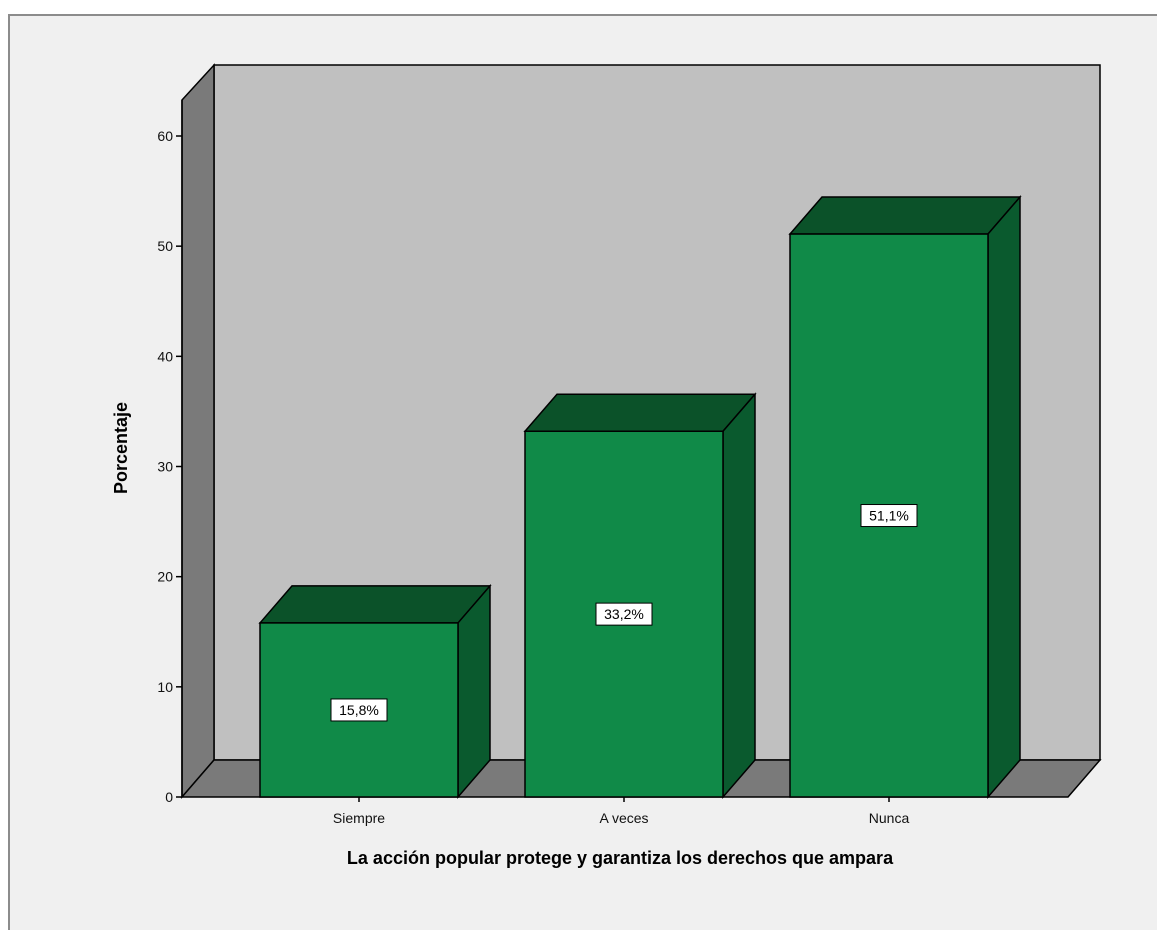 The height and width of the screenshot is (930, 1157). What do you see at coordinates (623, 818) in the screenshot?
I see `x-category-label: A veces` at bounding box center [623, 818].